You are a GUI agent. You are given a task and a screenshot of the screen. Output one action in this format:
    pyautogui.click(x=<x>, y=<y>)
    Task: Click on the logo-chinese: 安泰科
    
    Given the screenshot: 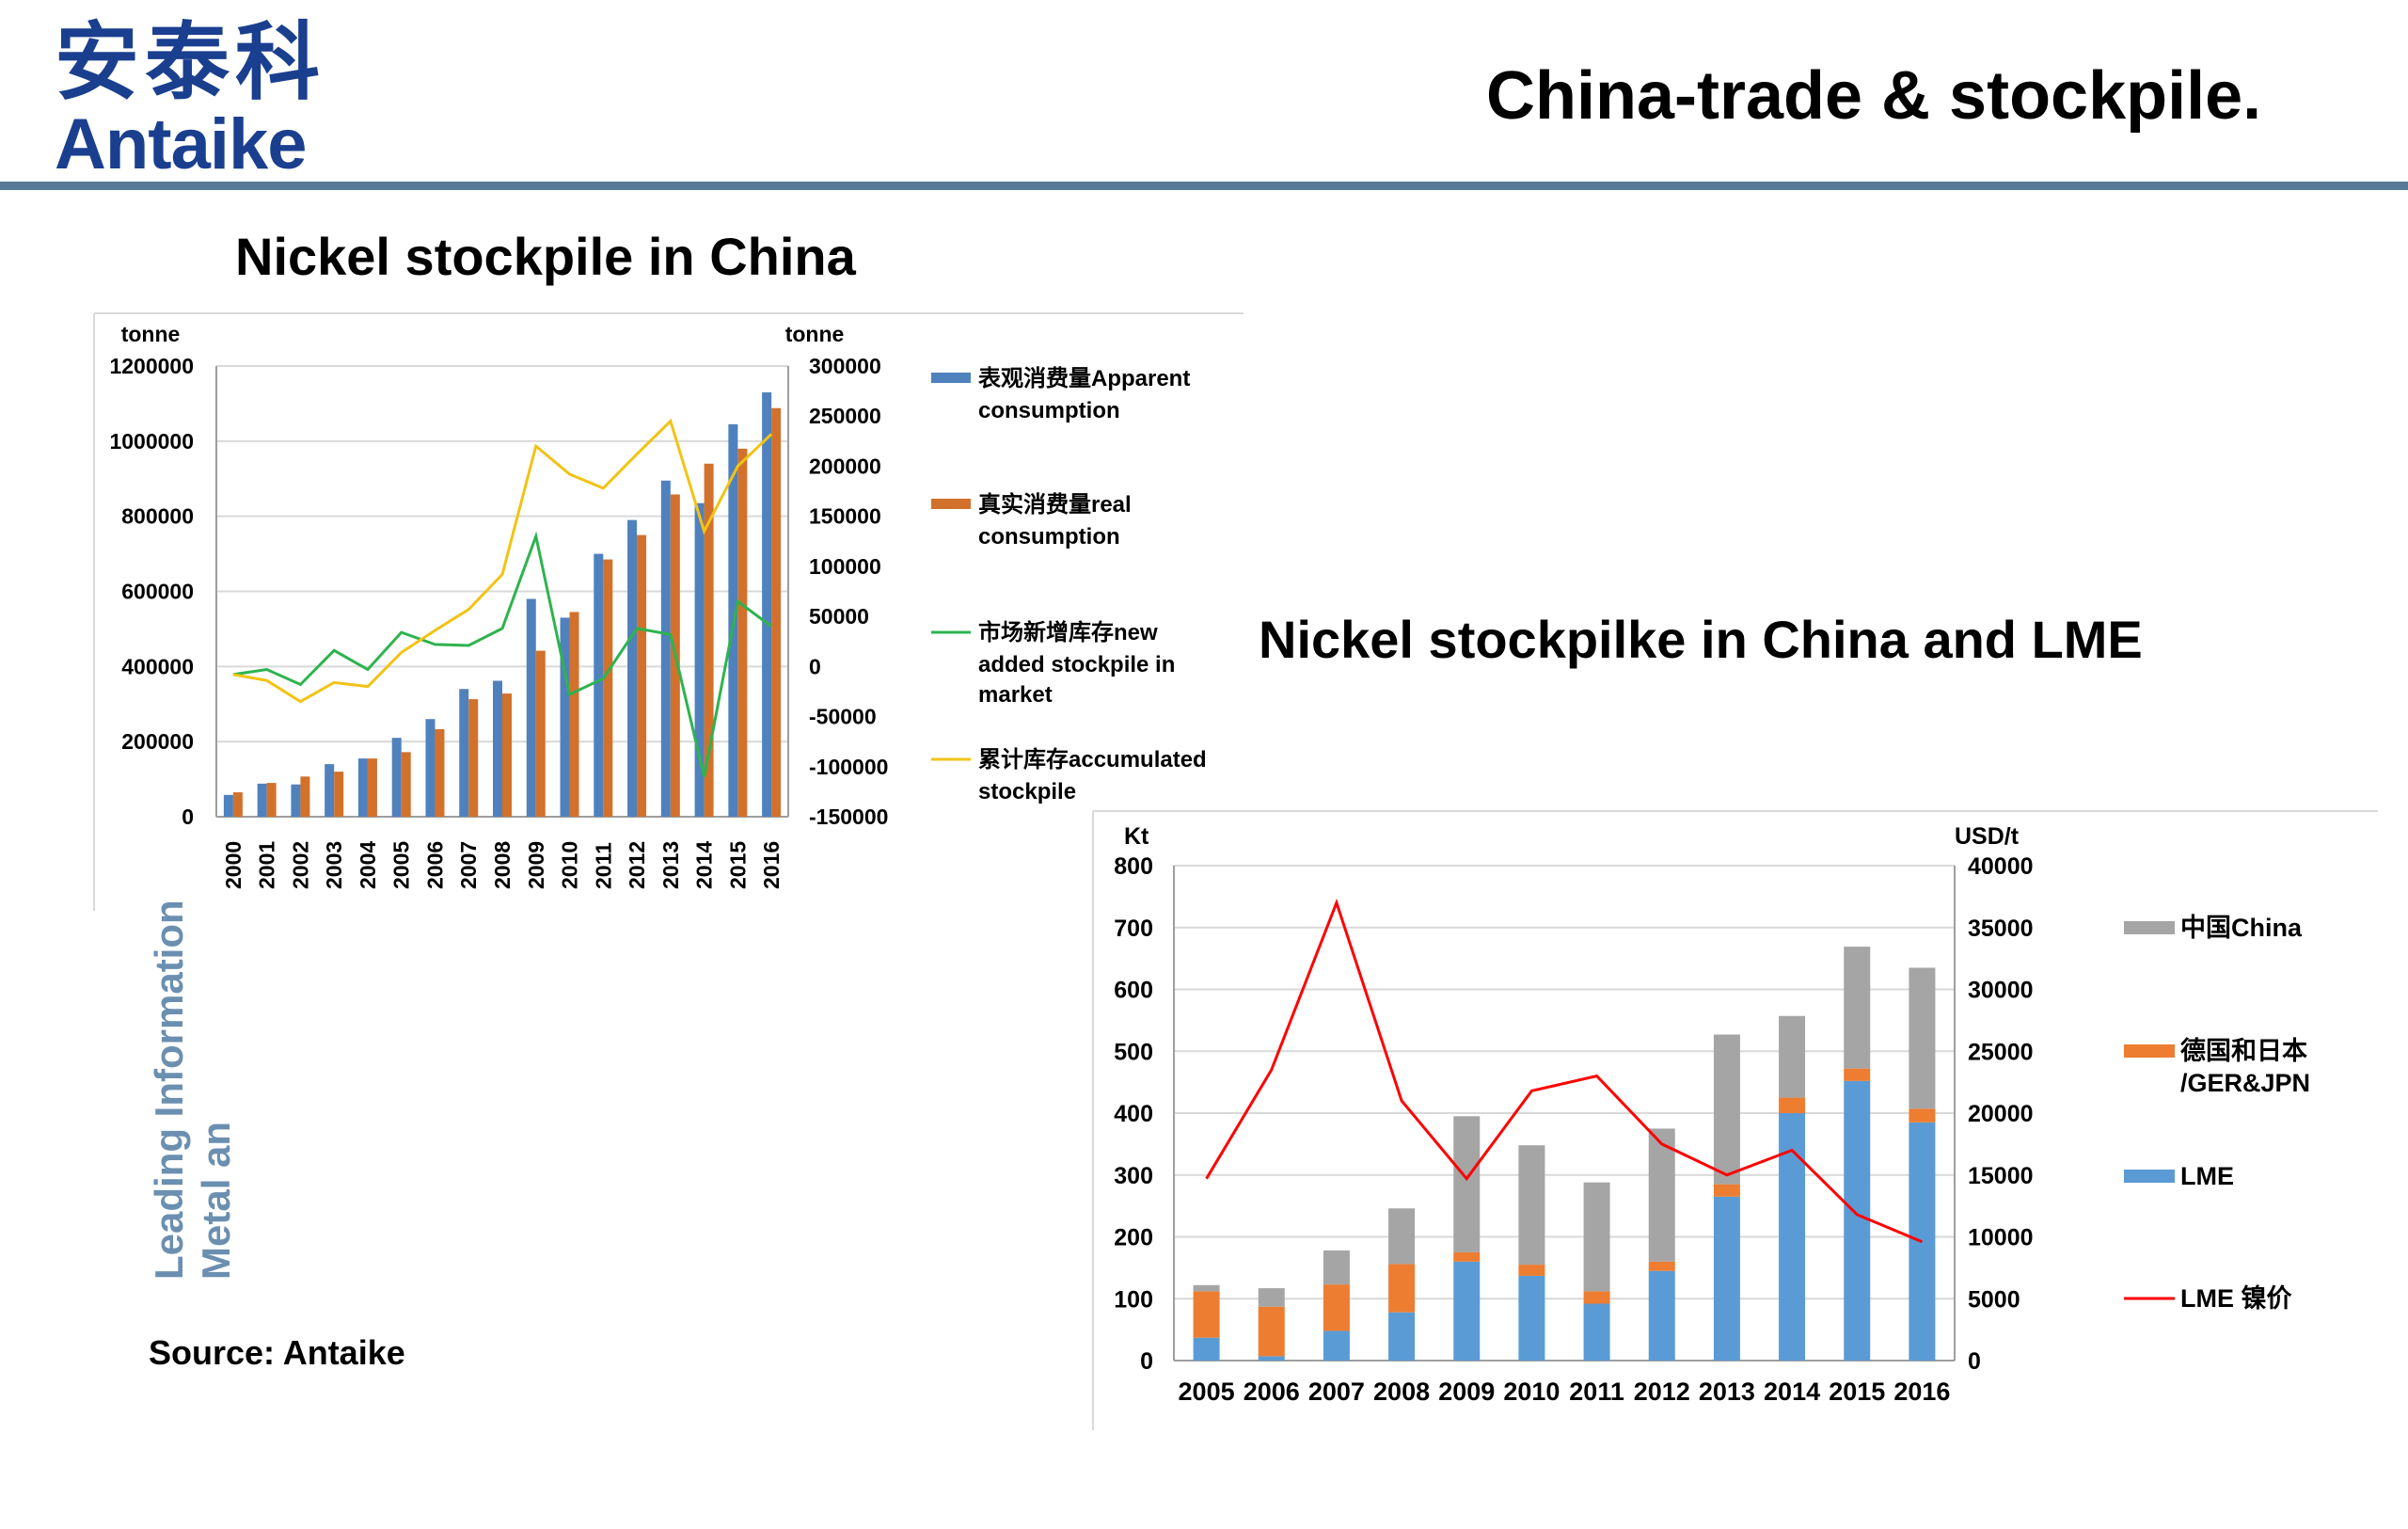 What is the action you would take?
    pyautogui.click(x=190, y=62)
    